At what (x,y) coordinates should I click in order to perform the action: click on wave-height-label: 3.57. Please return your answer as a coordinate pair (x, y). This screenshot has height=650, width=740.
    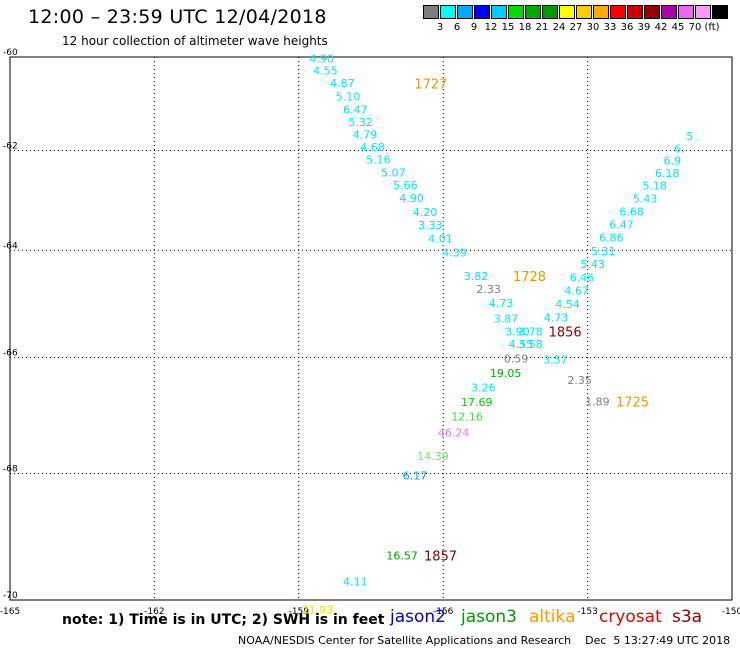
    Looking at the image, I should click on (555, 360).